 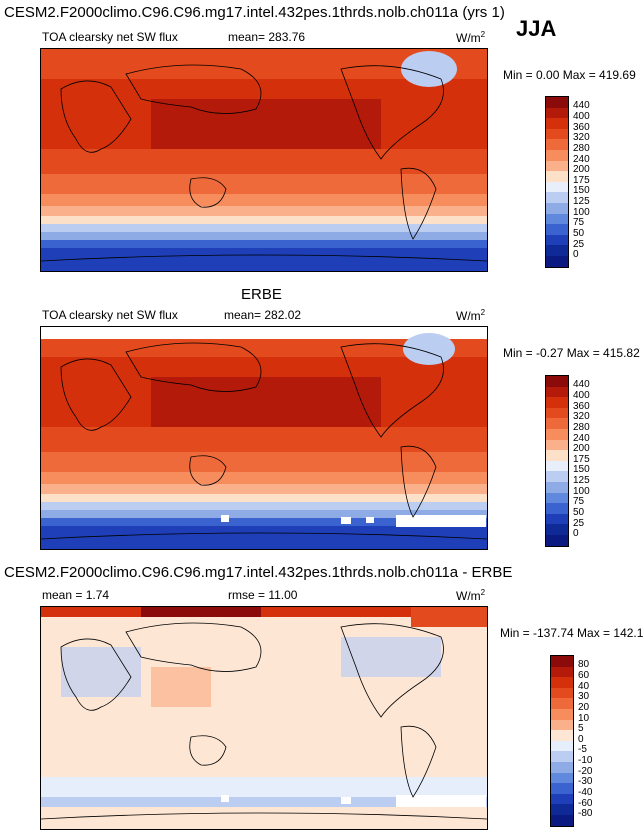 I want to click on panel3-minmax: Min = -137.74 Max = 142.12, so click(x=572, y=633).